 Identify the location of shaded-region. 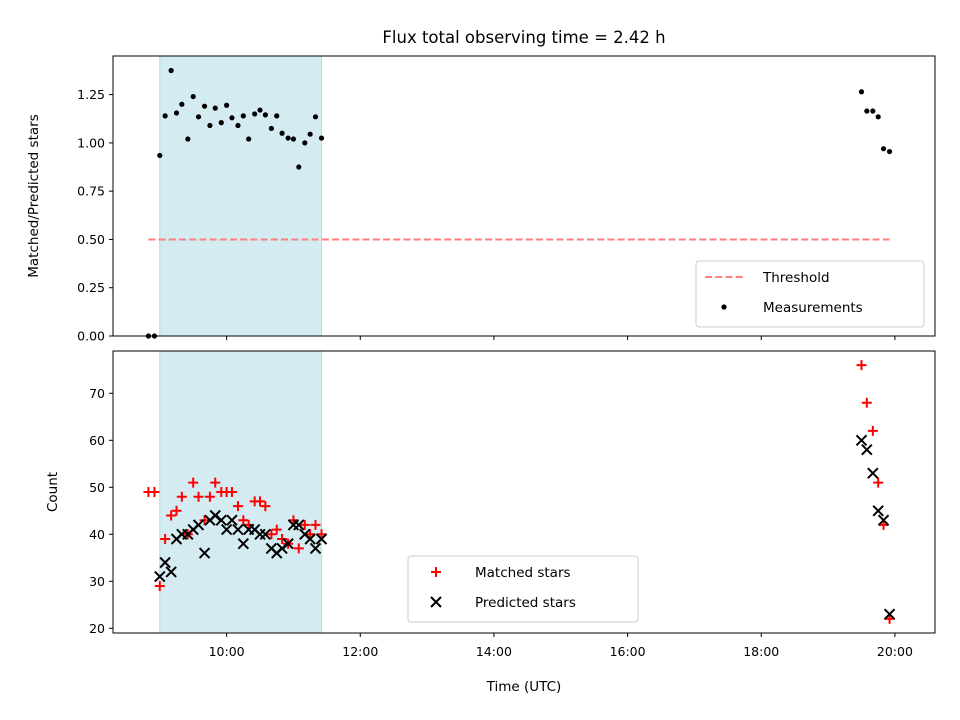
(241, 196).